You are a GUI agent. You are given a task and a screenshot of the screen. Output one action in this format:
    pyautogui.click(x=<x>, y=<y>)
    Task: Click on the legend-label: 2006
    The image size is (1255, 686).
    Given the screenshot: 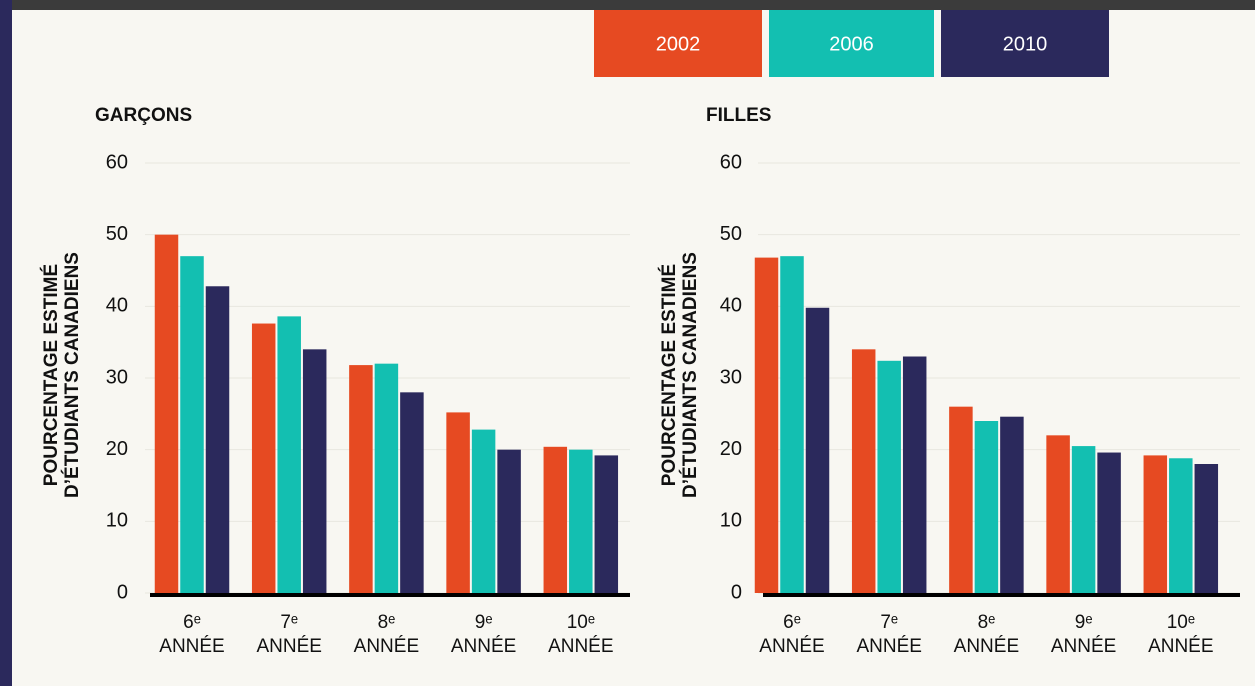 What is the action you would take?
    pyautogui.click(x=851, y=44)
    